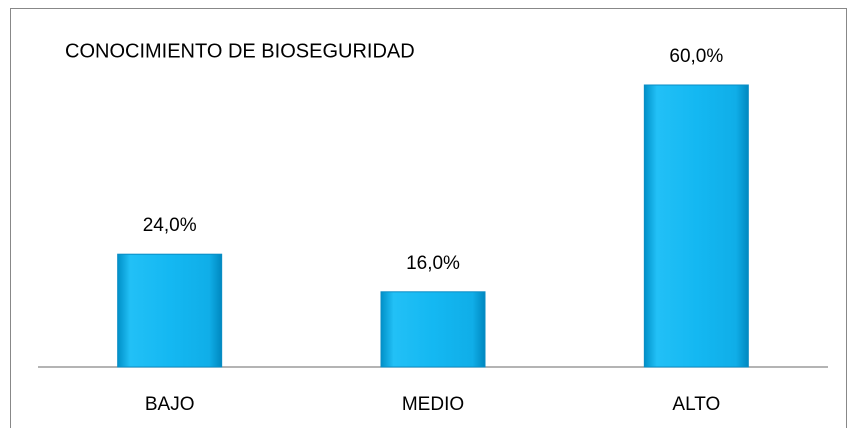  I want to click on x-tick-label: MEDIO, so click(433, 404).